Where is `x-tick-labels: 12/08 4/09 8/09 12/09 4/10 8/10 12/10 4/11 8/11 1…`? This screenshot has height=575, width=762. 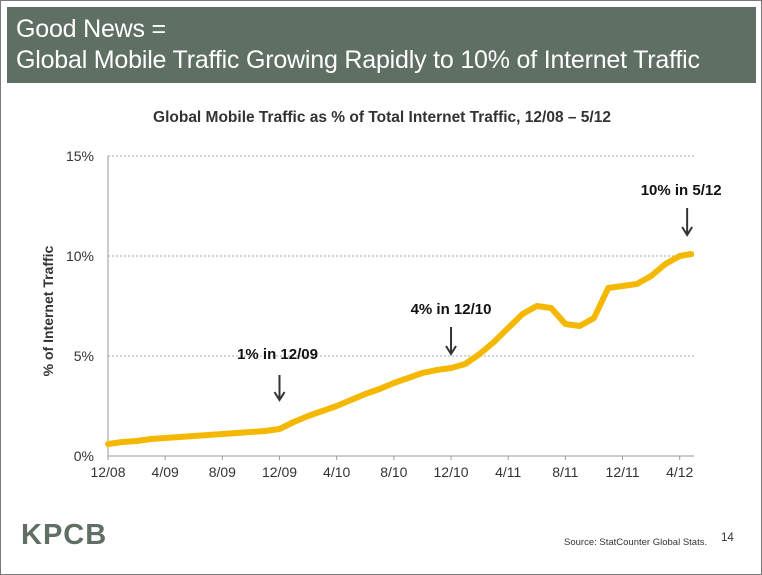 x-tick-labels: 12/08 4/09 8/09 12/09 4/10 8/10 12/10 4/11 8/11 1… is located at coordinates (391, 472).